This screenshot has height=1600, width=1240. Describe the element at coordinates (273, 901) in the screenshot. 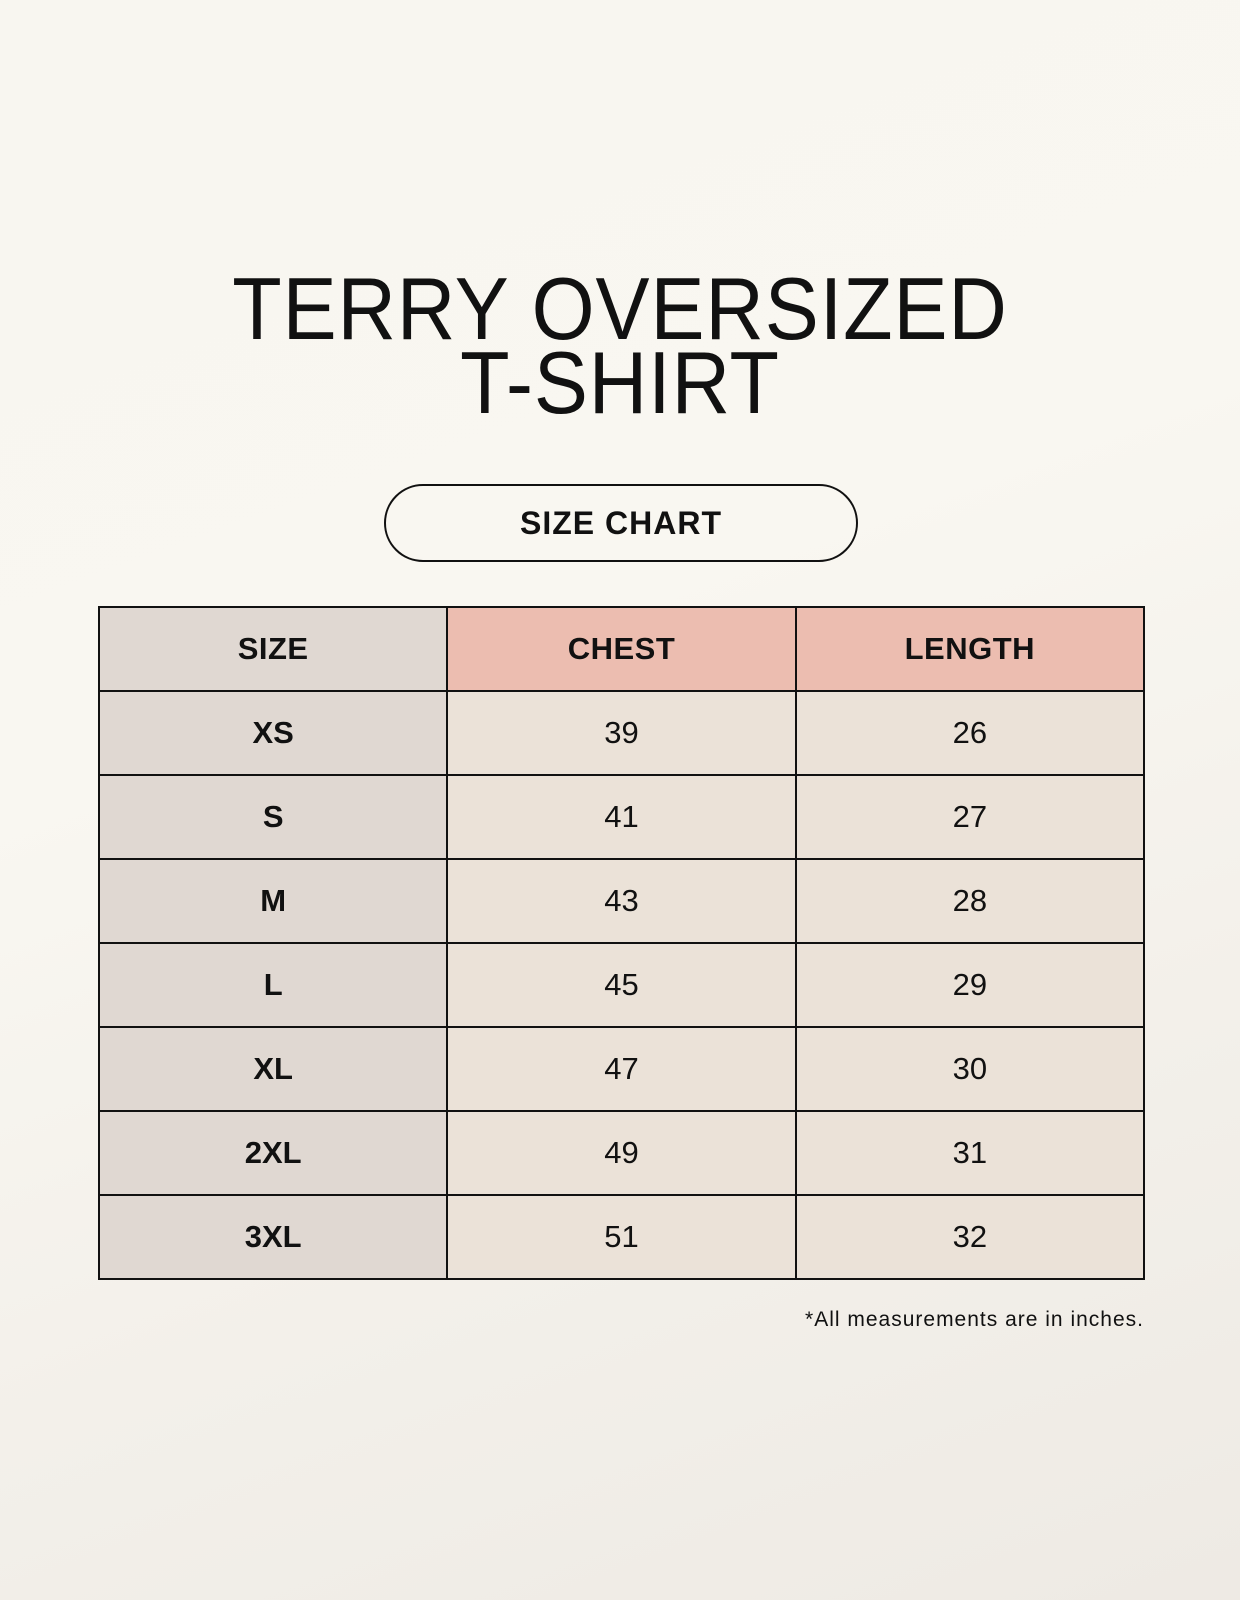

I see `cell-size: M` at that location.